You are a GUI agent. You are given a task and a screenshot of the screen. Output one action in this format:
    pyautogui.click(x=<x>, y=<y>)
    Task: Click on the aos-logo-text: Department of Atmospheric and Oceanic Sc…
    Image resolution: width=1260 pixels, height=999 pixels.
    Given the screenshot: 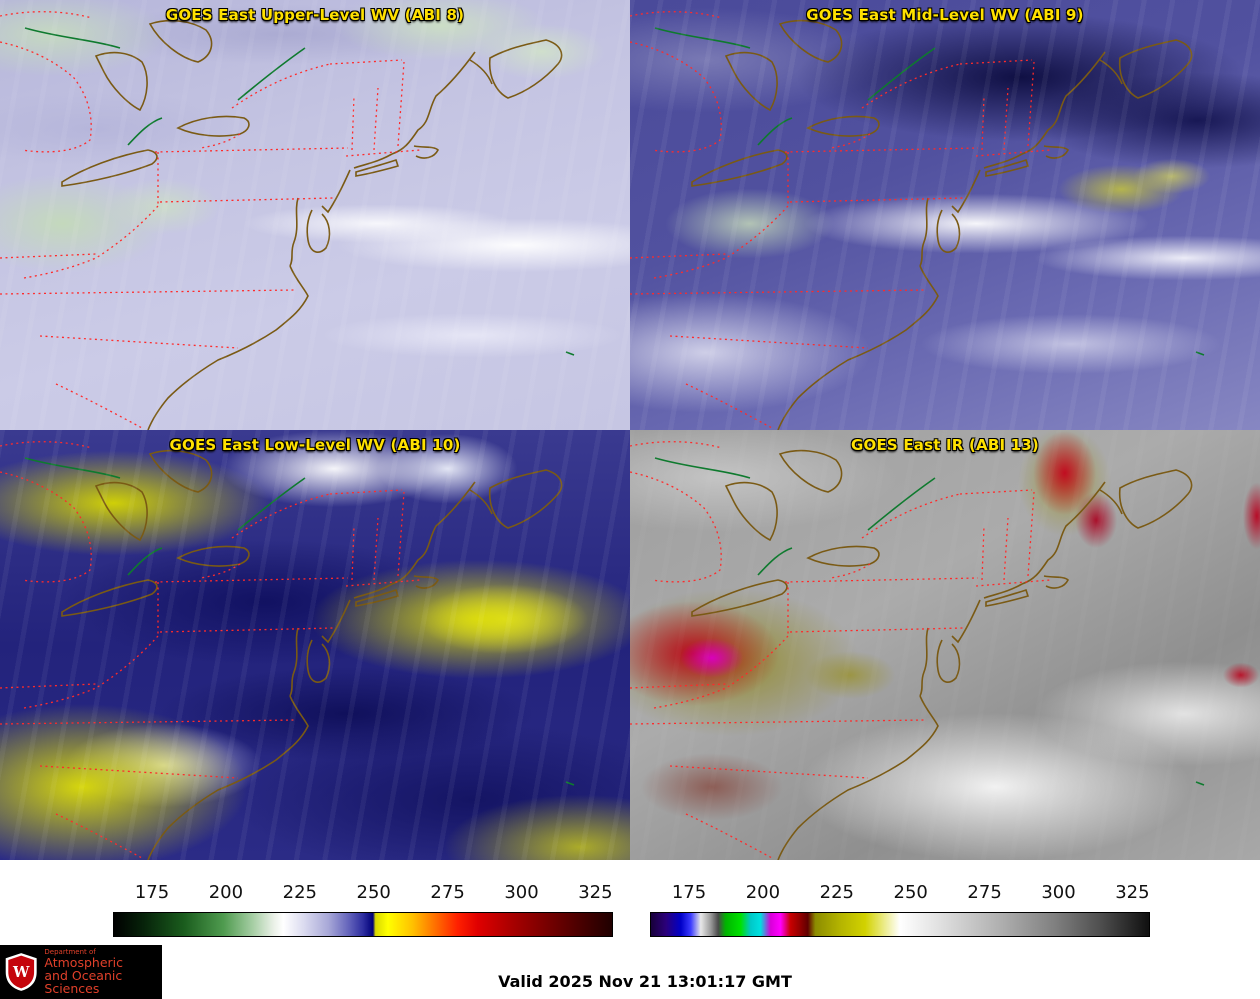 What is the action you would take?
    pyautogui.click(x=103, y=972)
    